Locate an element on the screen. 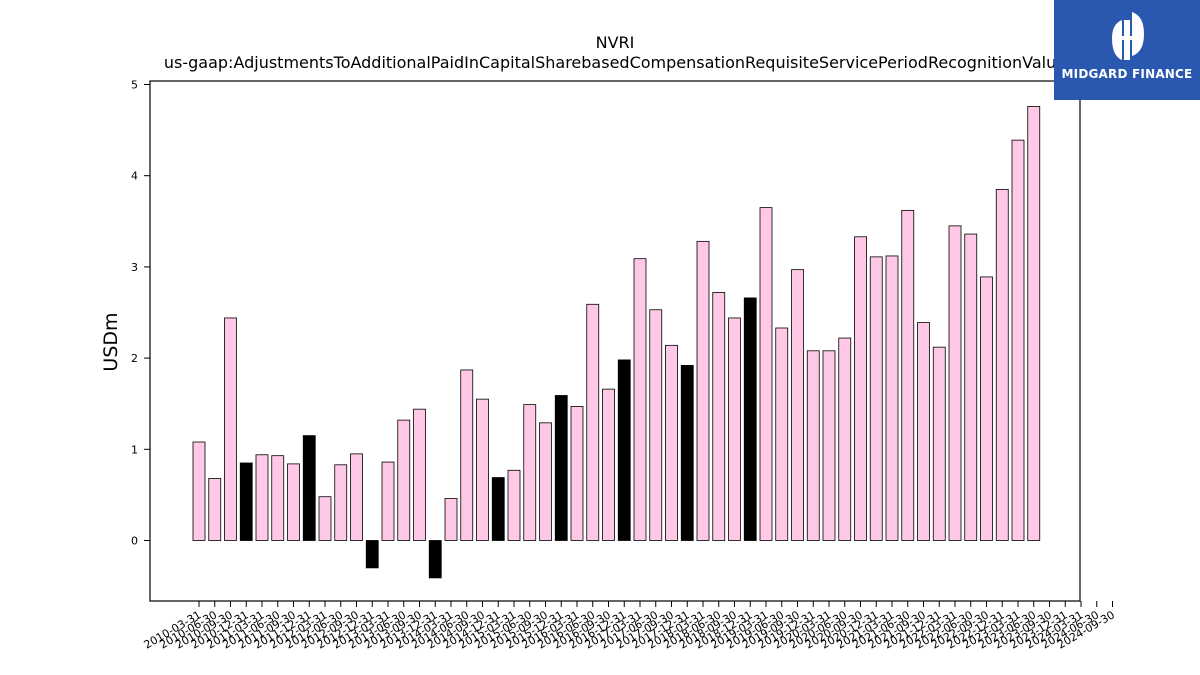  brand-logo: MIDGARD FINANCE is located at coordinates (1127, 50).